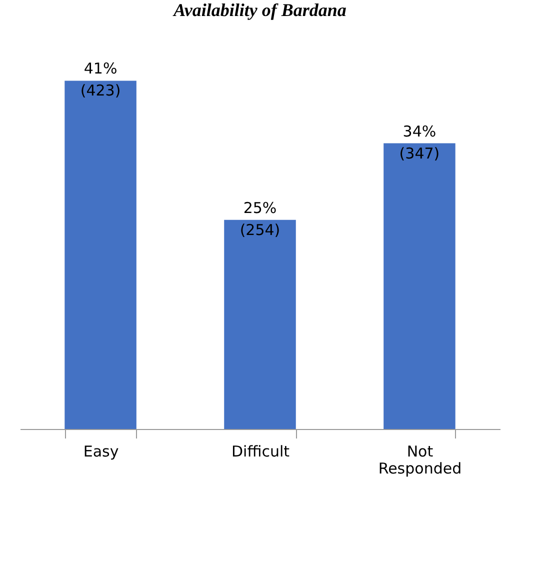 The height and width of the screenshot is (561, 538). Describe the element at coordinates (101, 451) in the screenshot. I see `x-tick-label: Easy` at that location.